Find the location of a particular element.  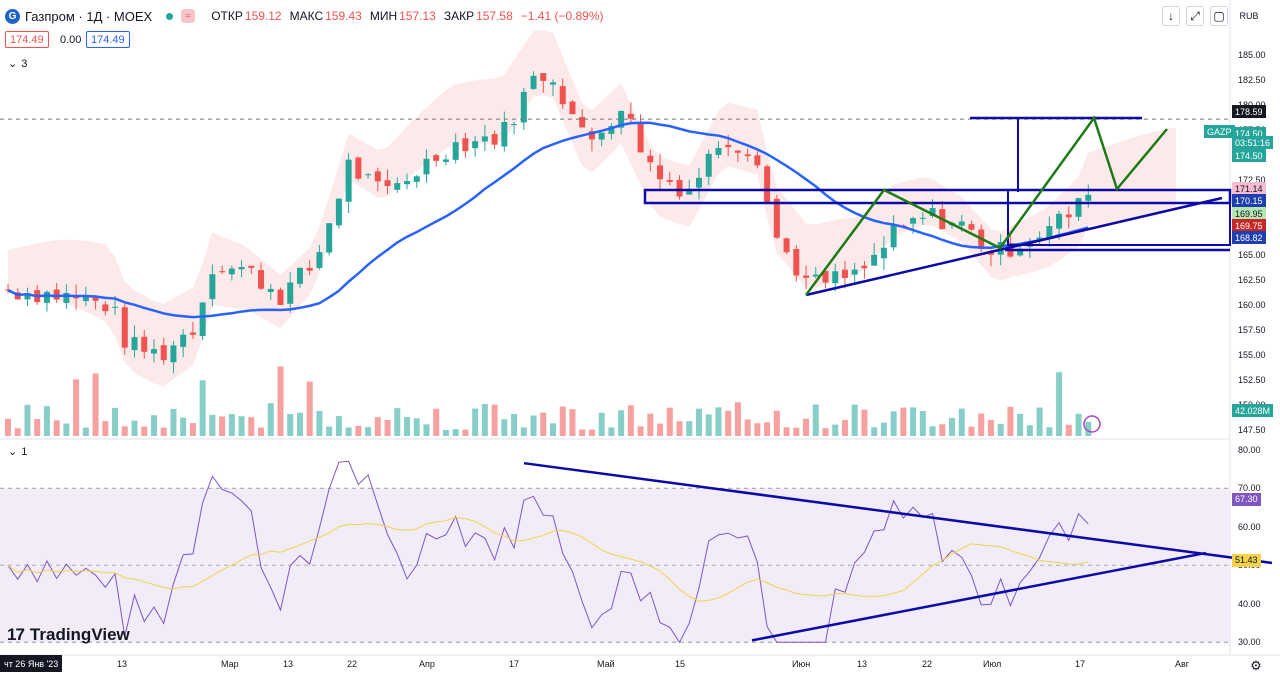

rsi-toggle: ⌄ 1 is located at coordinates (17, 452).